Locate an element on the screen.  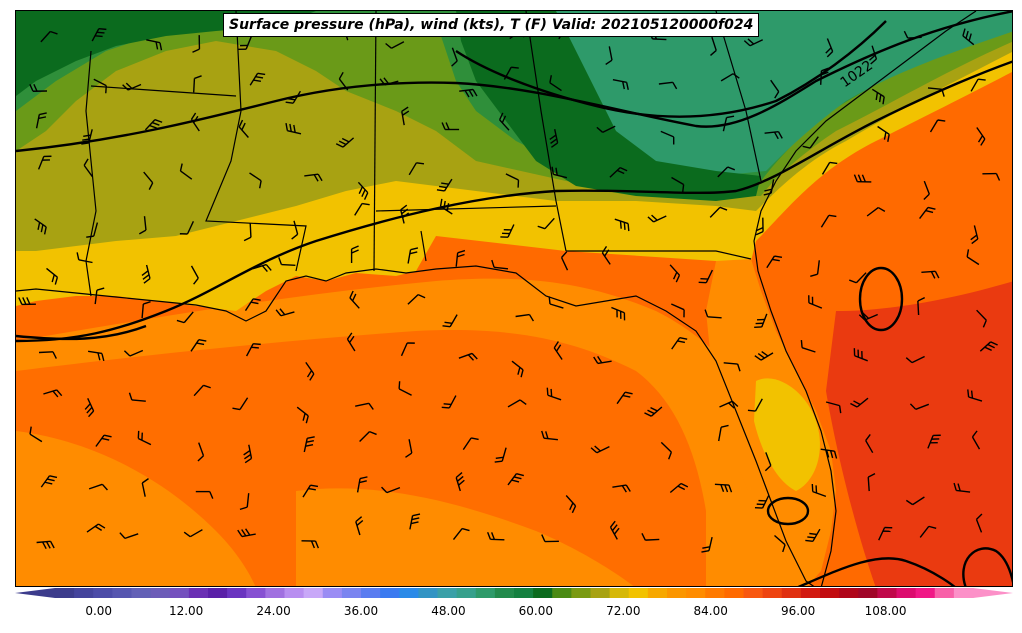
colorbar-min-extension is located at coordinates (35, 593).